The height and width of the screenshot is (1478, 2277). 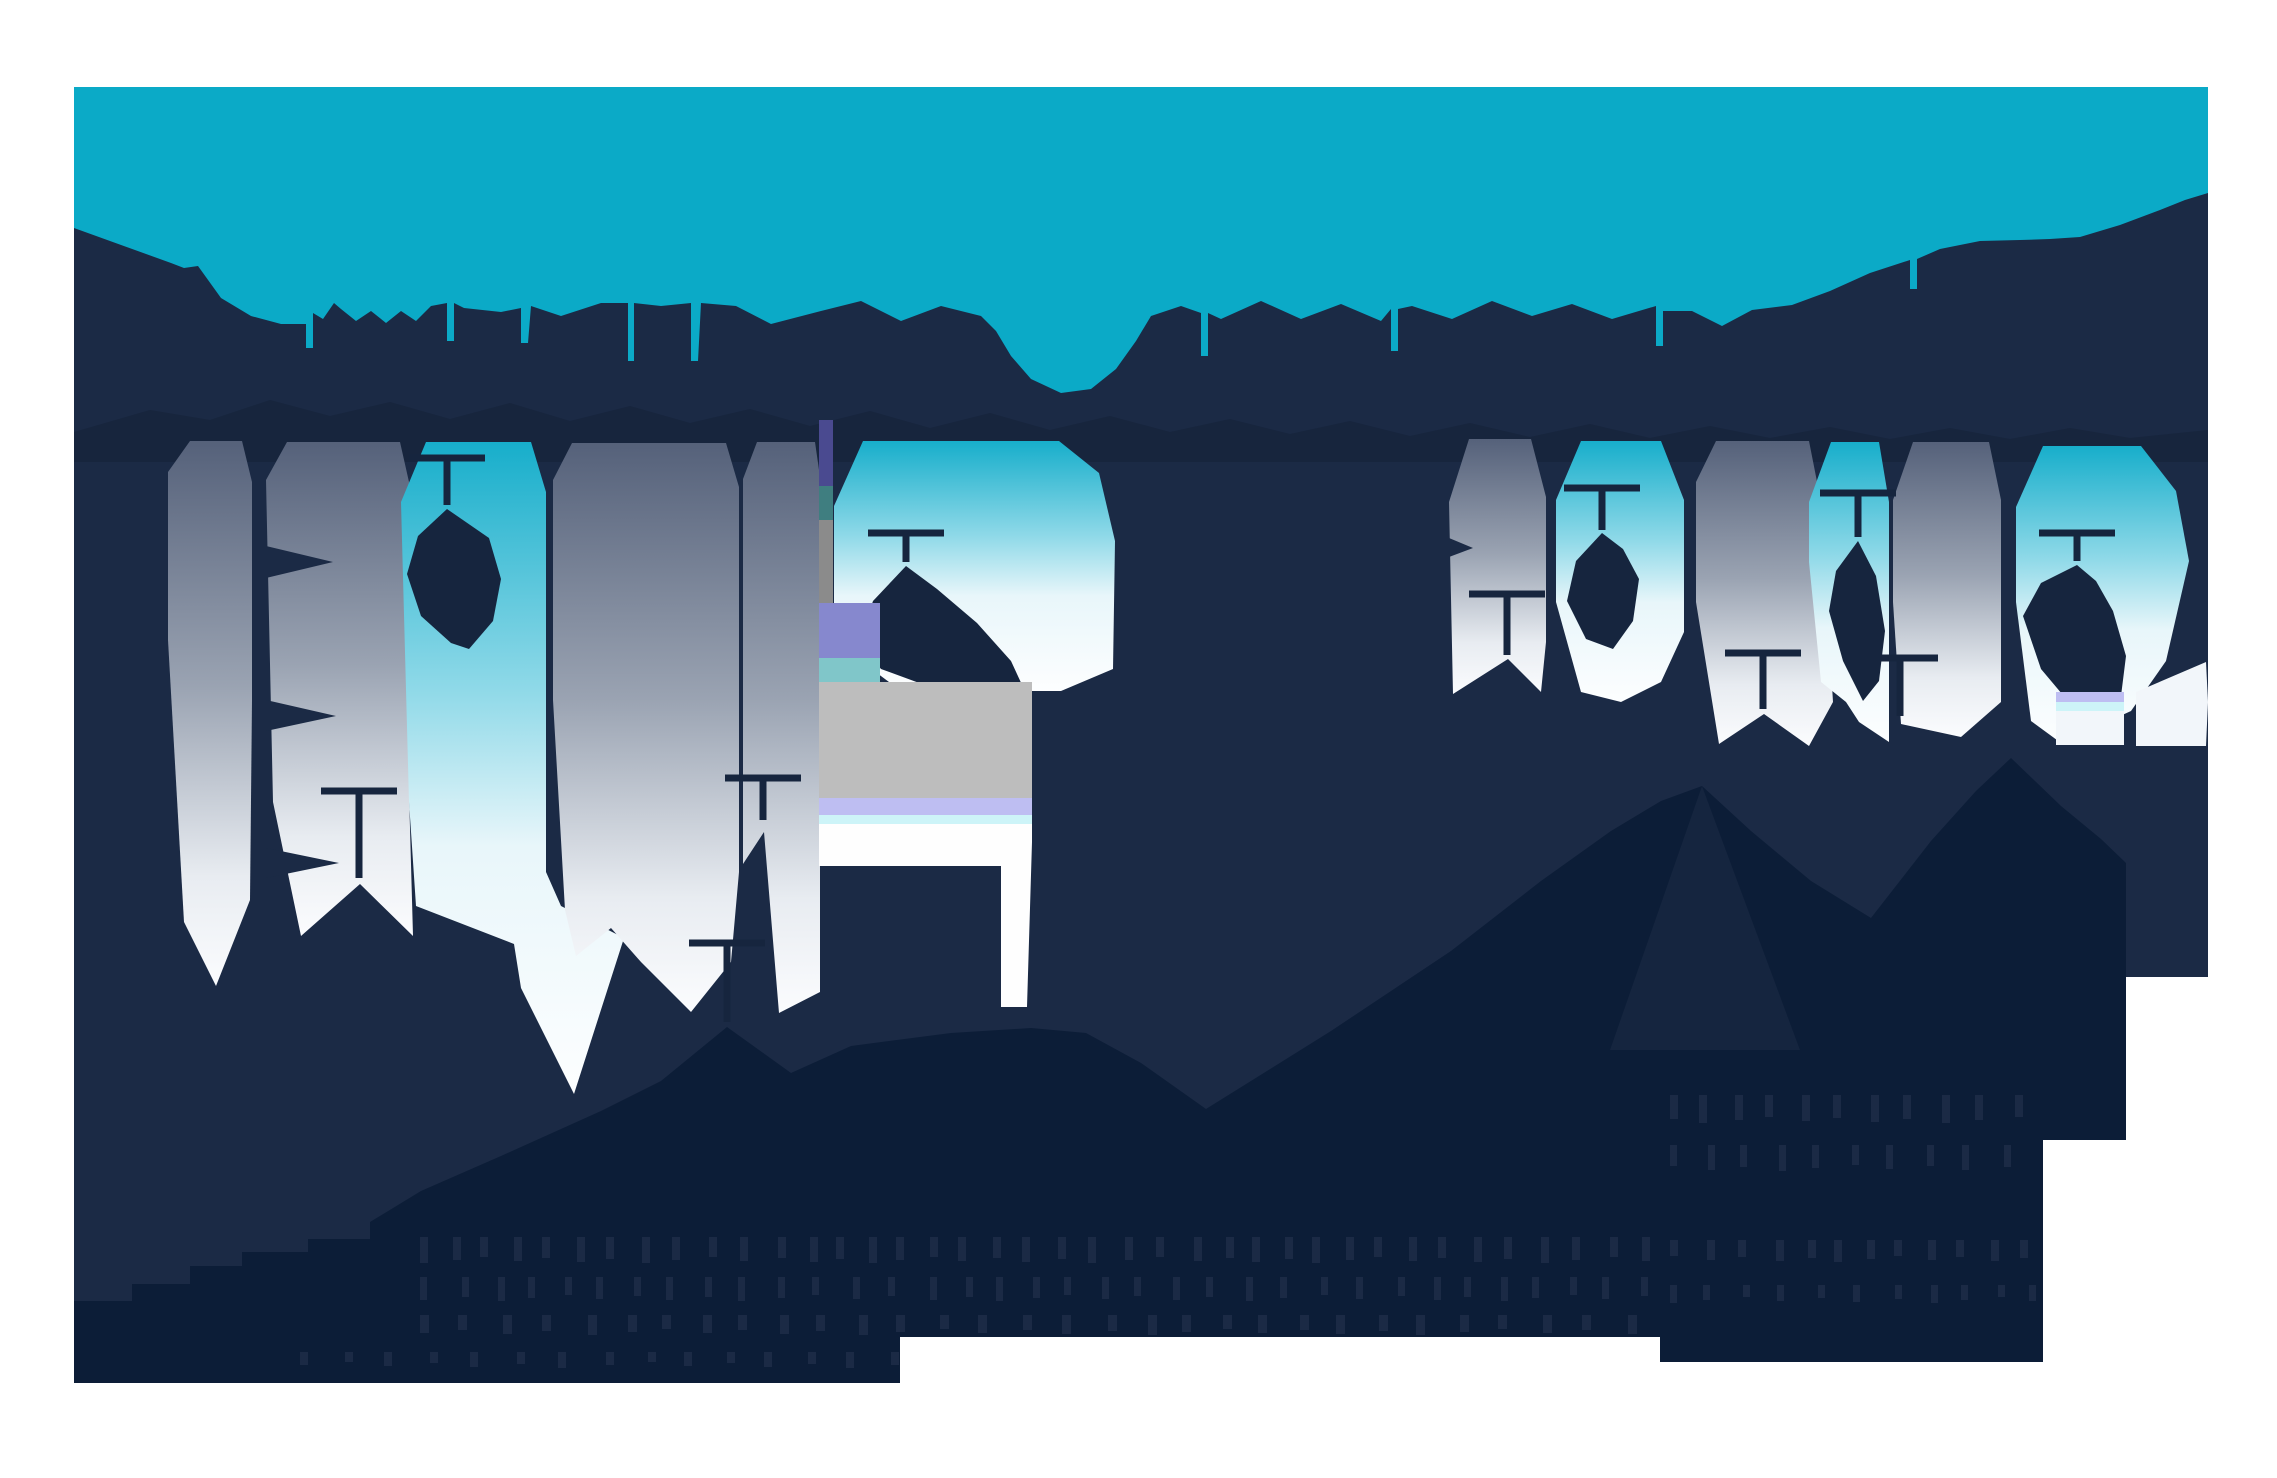 What do you see at coordinates (210, 713) in the screenshot?
I see `beam-column-left` at bounding box center [210, 713].